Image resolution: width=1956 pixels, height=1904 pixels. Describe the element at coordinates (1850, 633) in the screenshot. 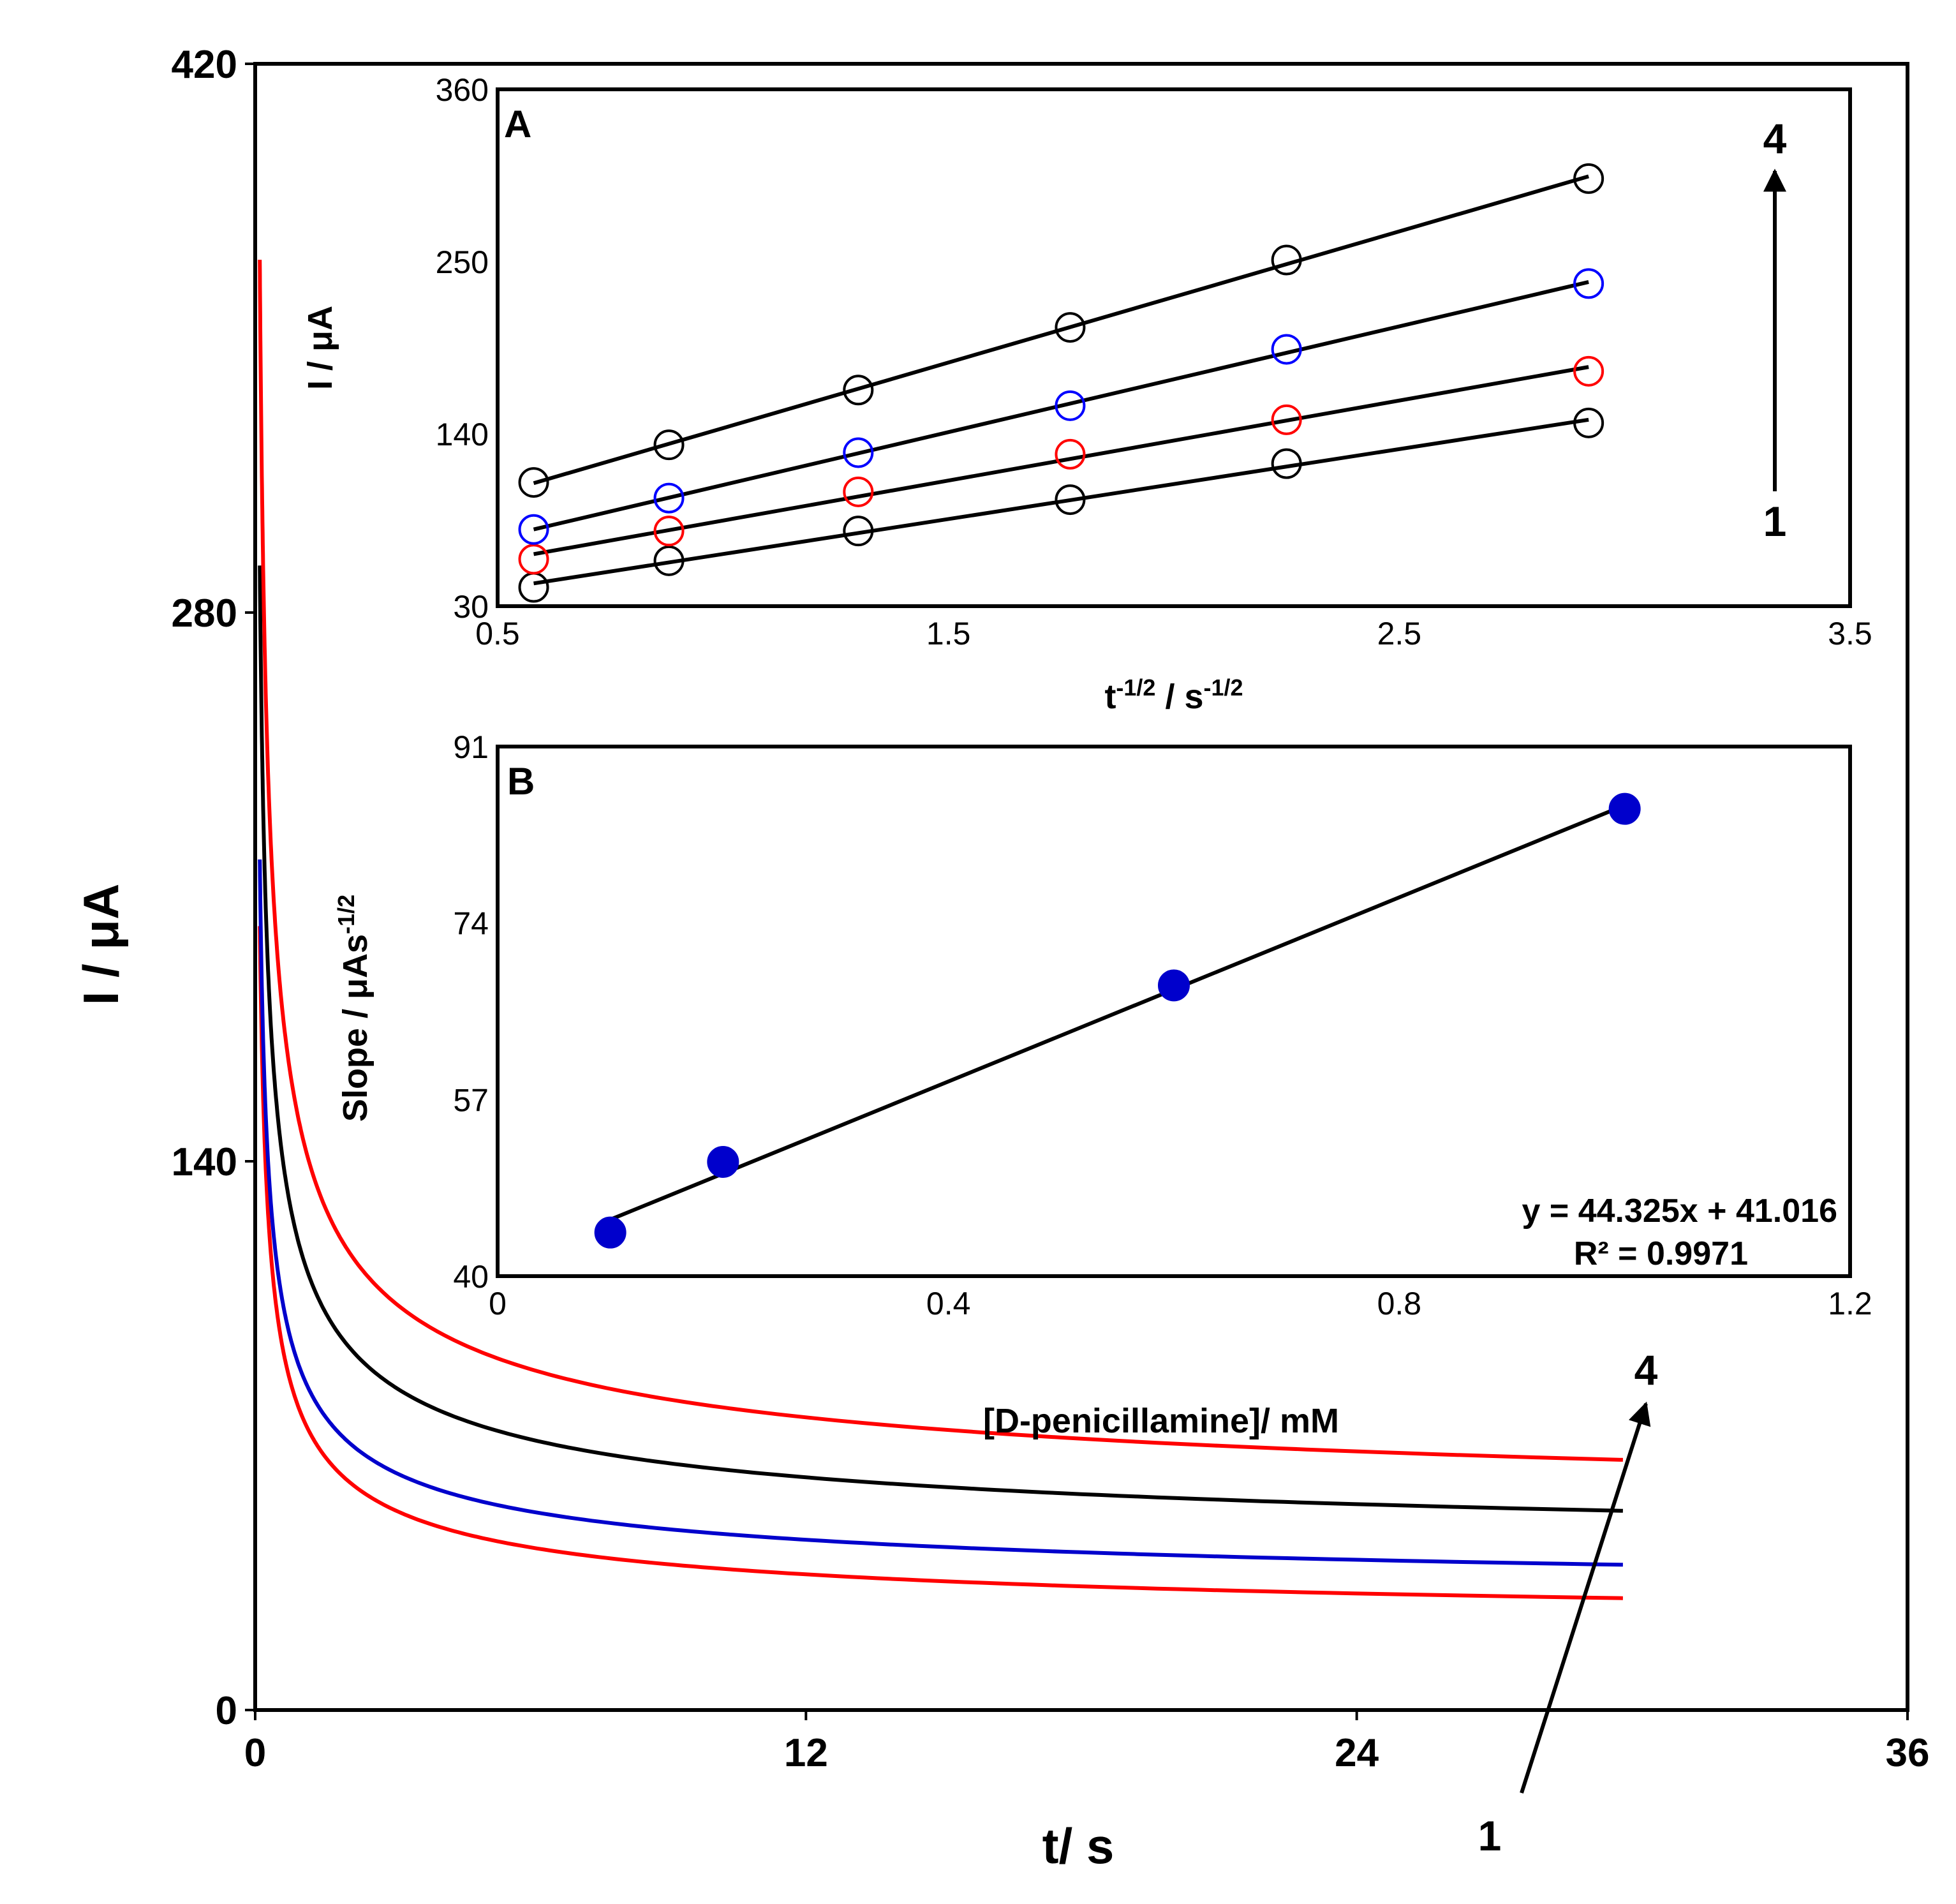

I see `inset-a-x-tick-label: 3.5` at that location.